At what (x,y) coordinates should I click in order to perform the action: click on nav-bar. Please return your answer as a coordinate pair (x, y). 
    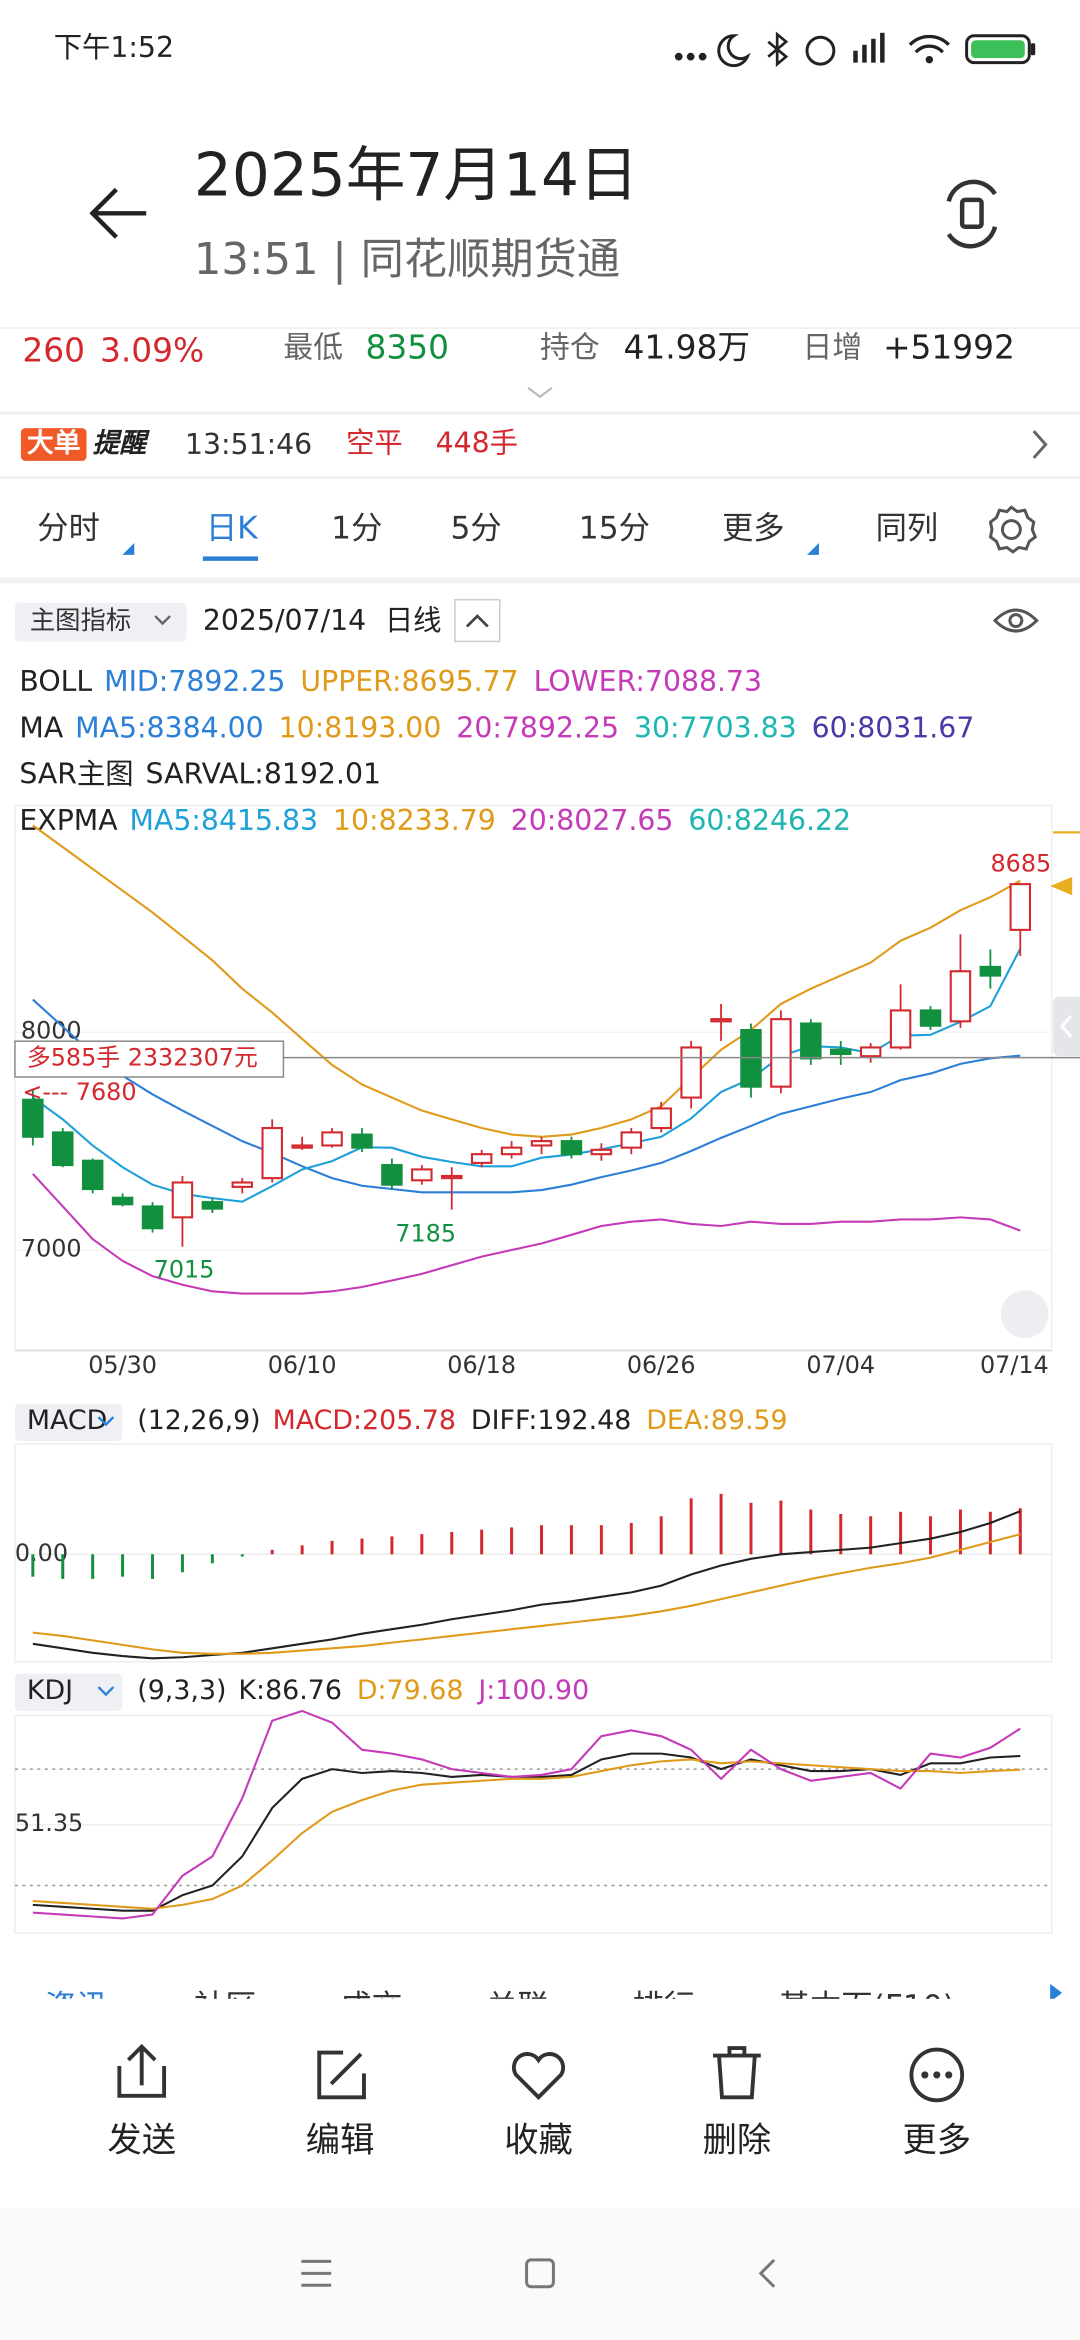
    Looking at the image, I should click on (540, 2273).